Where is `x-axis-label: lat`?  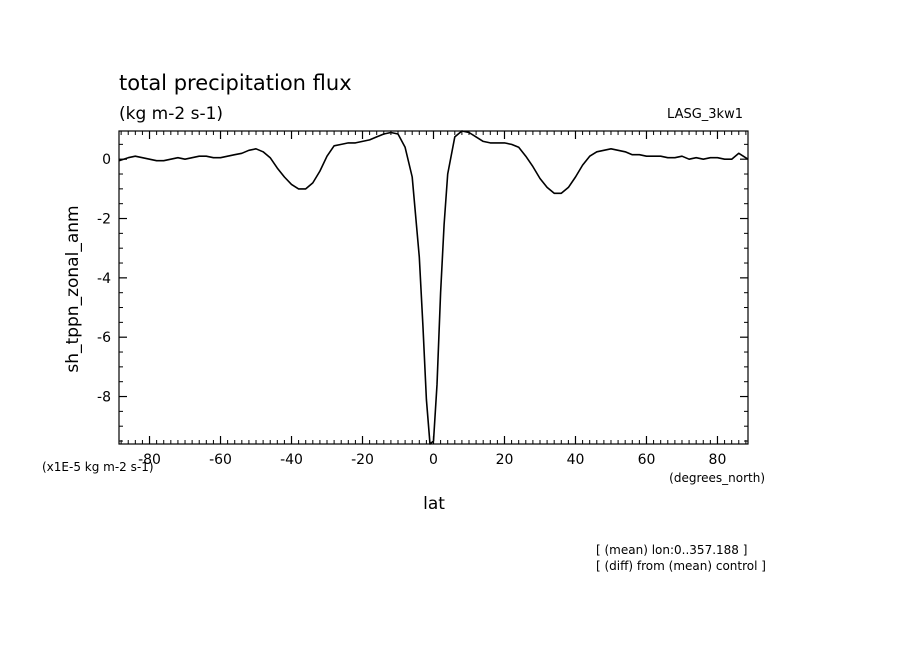 x-axis-label: lat is located at coordinates (434, 504).